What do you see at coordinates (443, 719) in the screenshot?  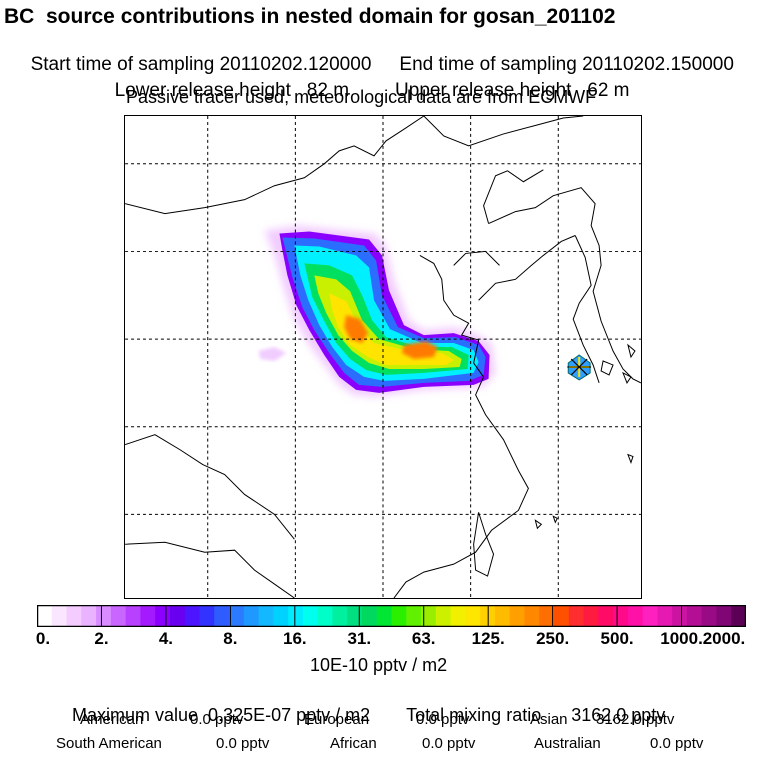 I see `region-european-value: 0.0 pptv` at bounding box center [443, 719].